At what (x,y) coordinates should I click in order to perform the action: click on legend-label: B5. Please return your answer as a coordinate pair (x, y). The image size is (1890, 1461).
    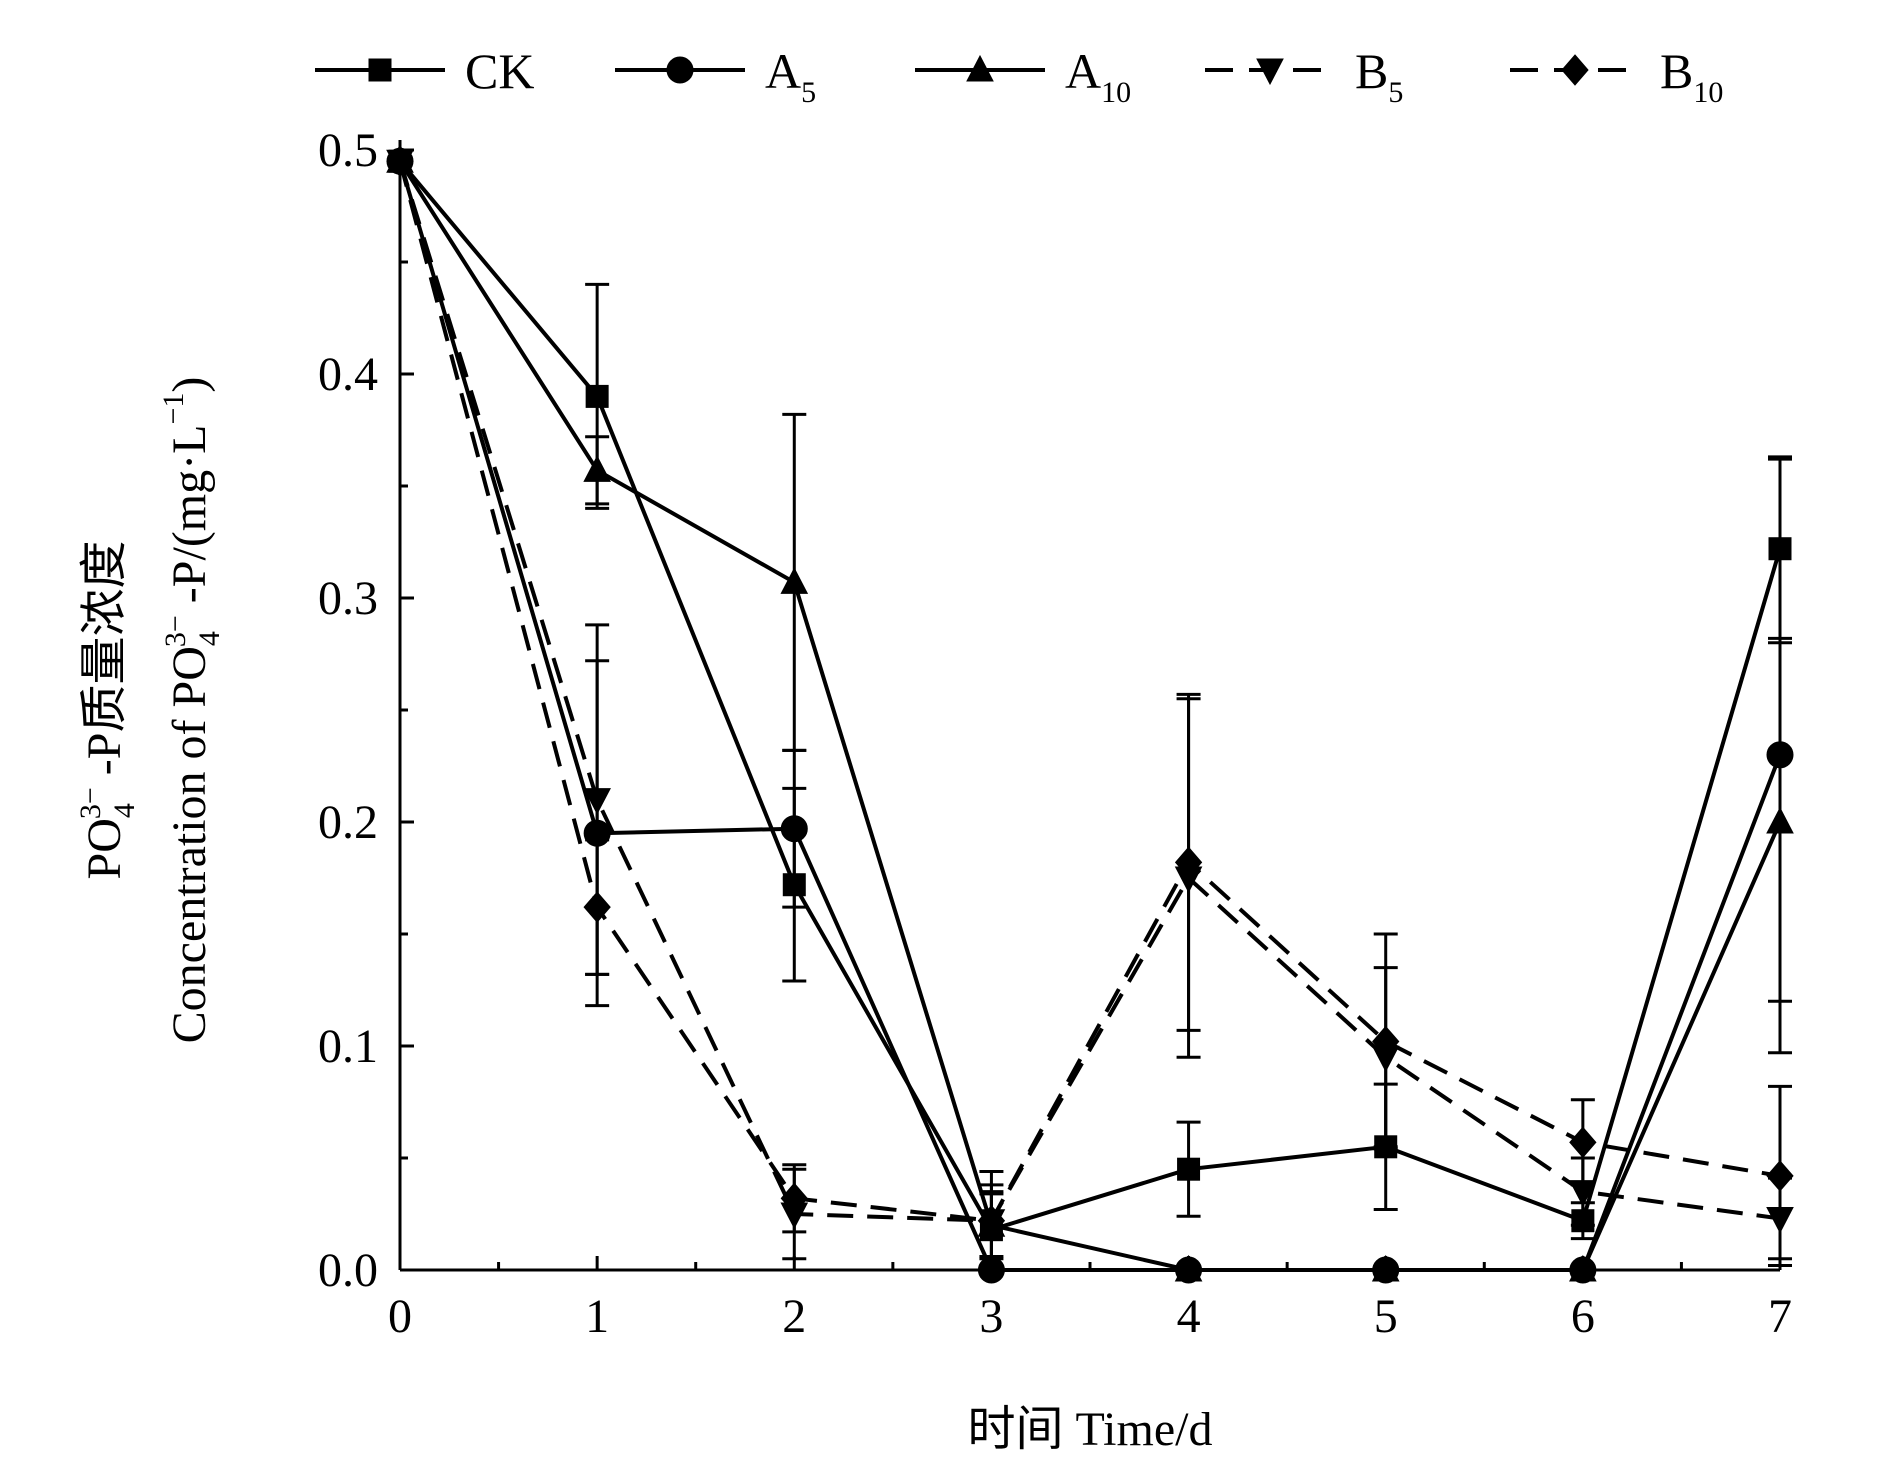
    Looking at the image, I should click on (1379, 76).